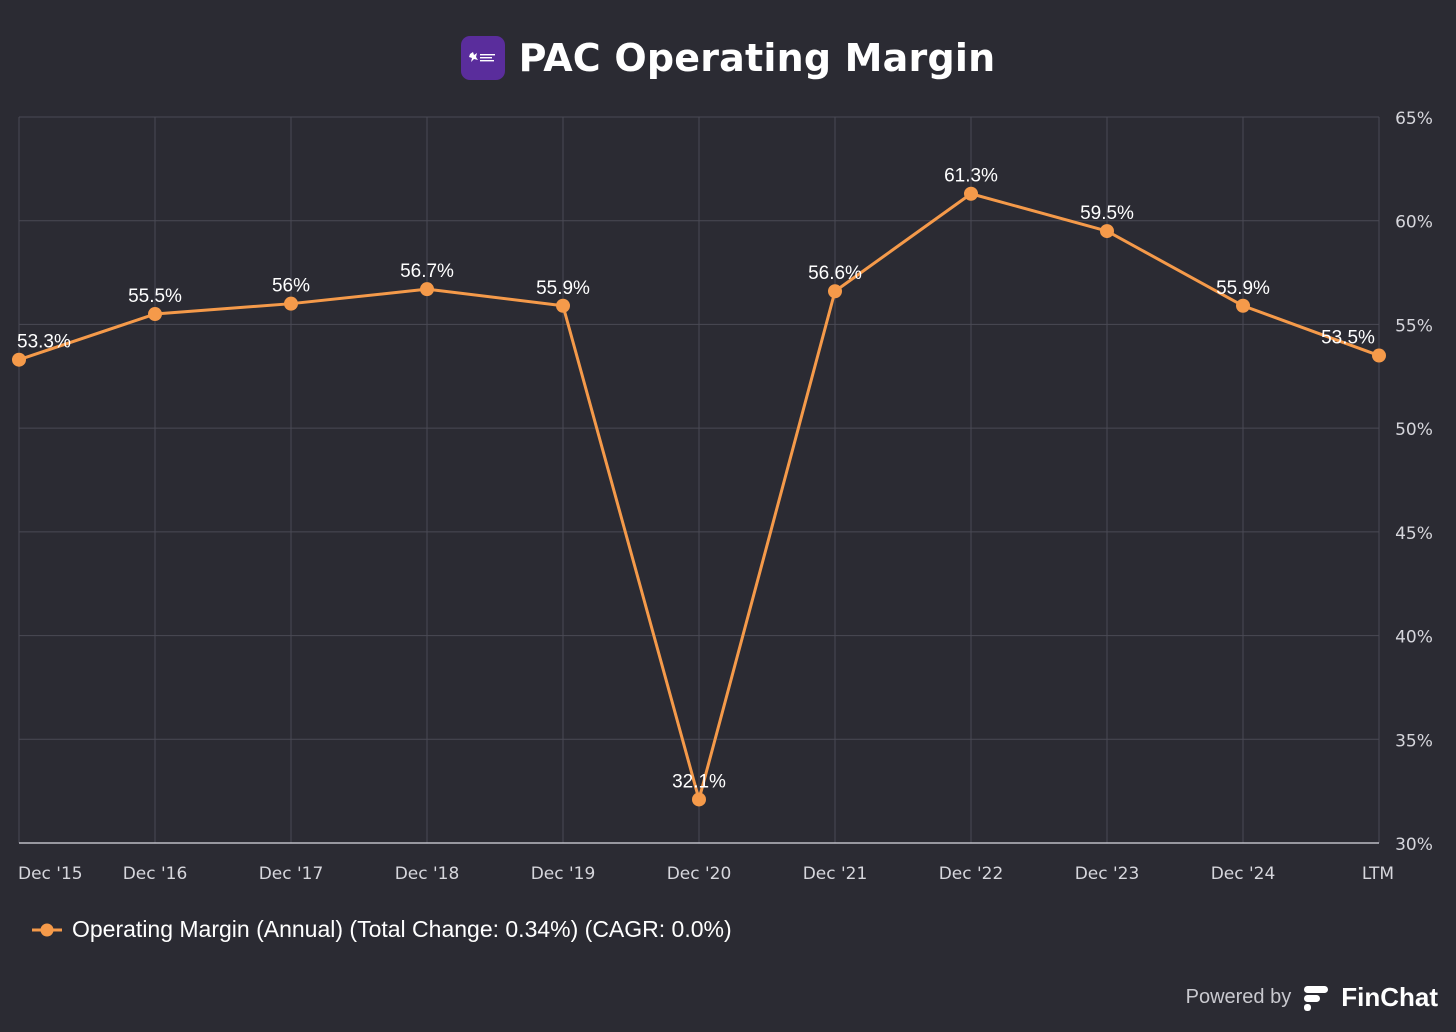 The width and height of the screenshot is (1456, 1032). What do you see at coordinates (1414, 534) in the screenshot?
I see `y-tick-label: 45%` at bounding box center [1414, 534].